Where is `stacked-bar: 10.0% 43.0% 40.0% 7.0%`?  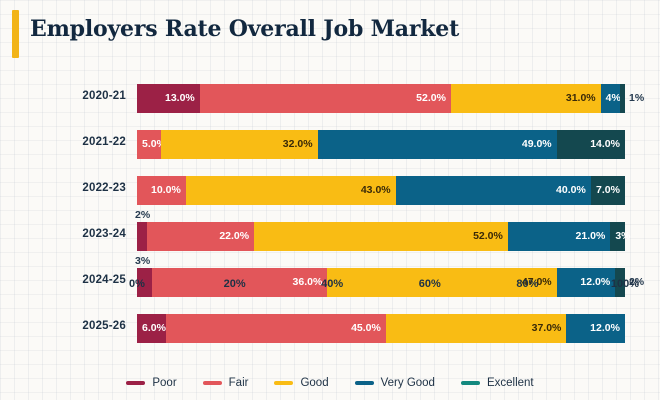
stacked-bar: 10.0% 43.0% 40.0% 7.0% is located at coordinates (381, 190).